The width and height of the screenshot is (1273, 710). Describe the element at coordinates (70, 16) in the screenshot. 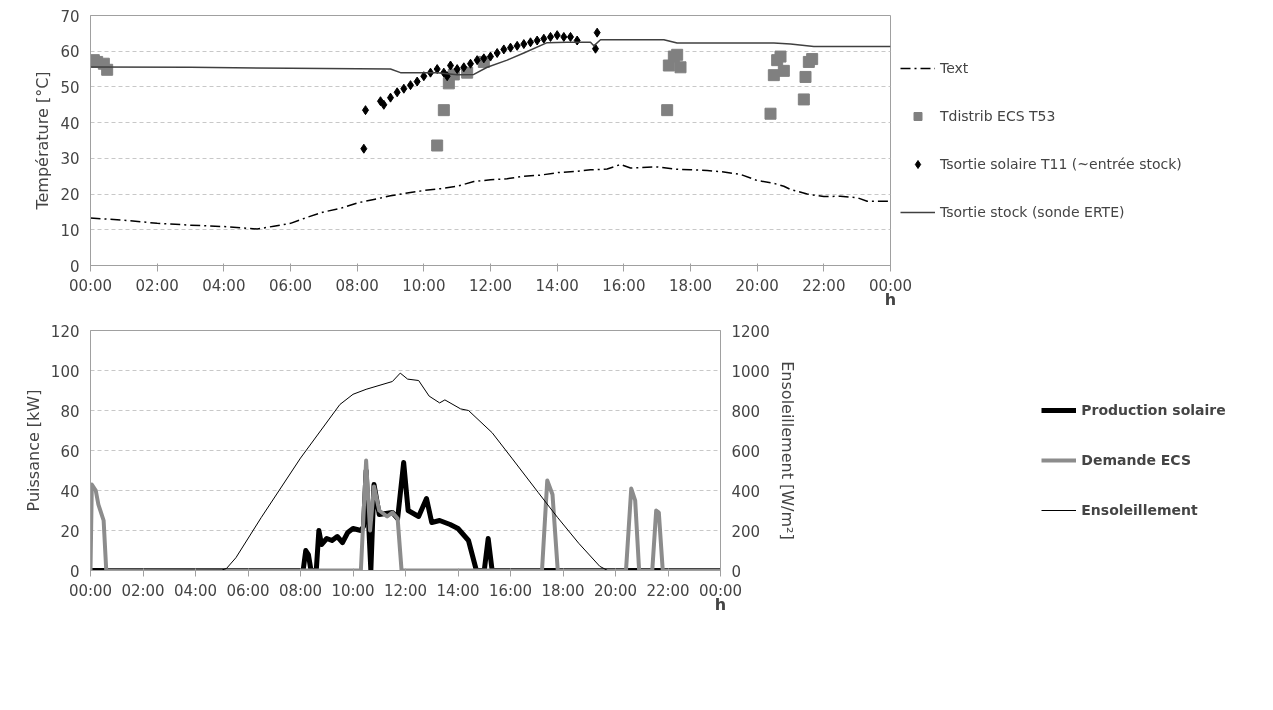

I see `y-tick-label: 70` at that location.